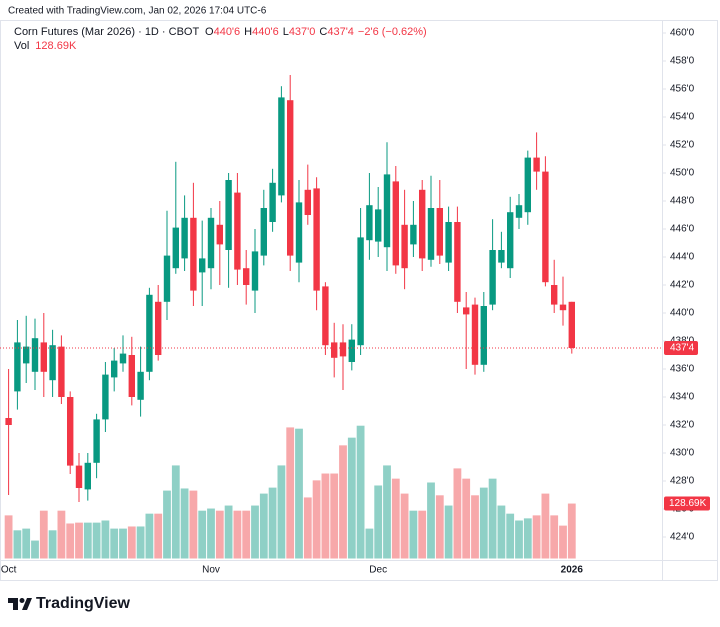 The image size is (720, 627). I want to click on y-tick-label: 432'0, so click(682, 425).